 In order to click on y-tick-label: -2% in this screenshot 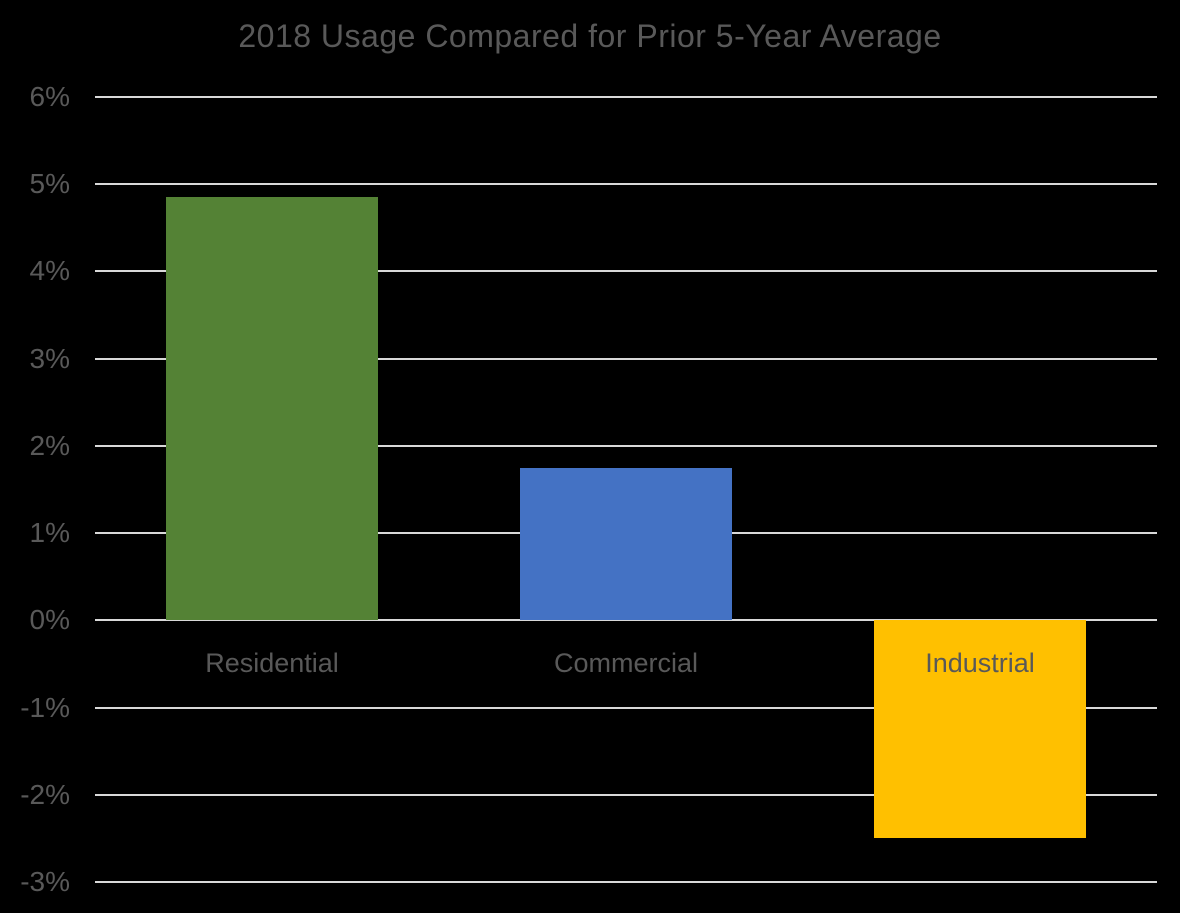, I will do `click(45, 794)`.